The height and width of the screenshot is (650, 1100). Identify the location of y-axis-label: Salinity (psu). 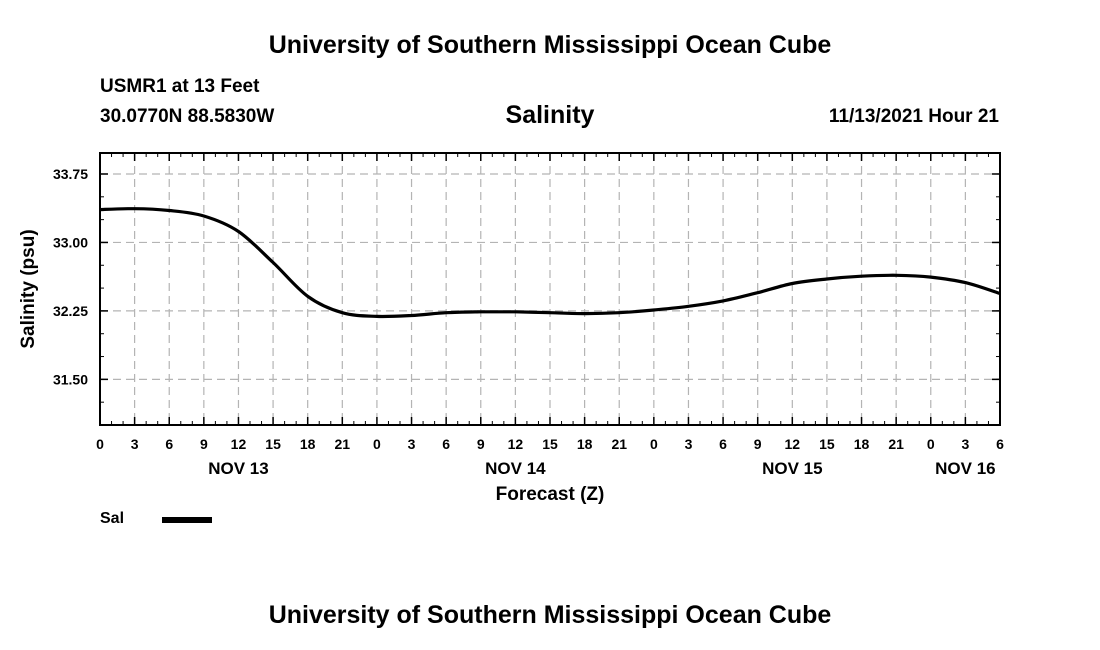
(28, 288).